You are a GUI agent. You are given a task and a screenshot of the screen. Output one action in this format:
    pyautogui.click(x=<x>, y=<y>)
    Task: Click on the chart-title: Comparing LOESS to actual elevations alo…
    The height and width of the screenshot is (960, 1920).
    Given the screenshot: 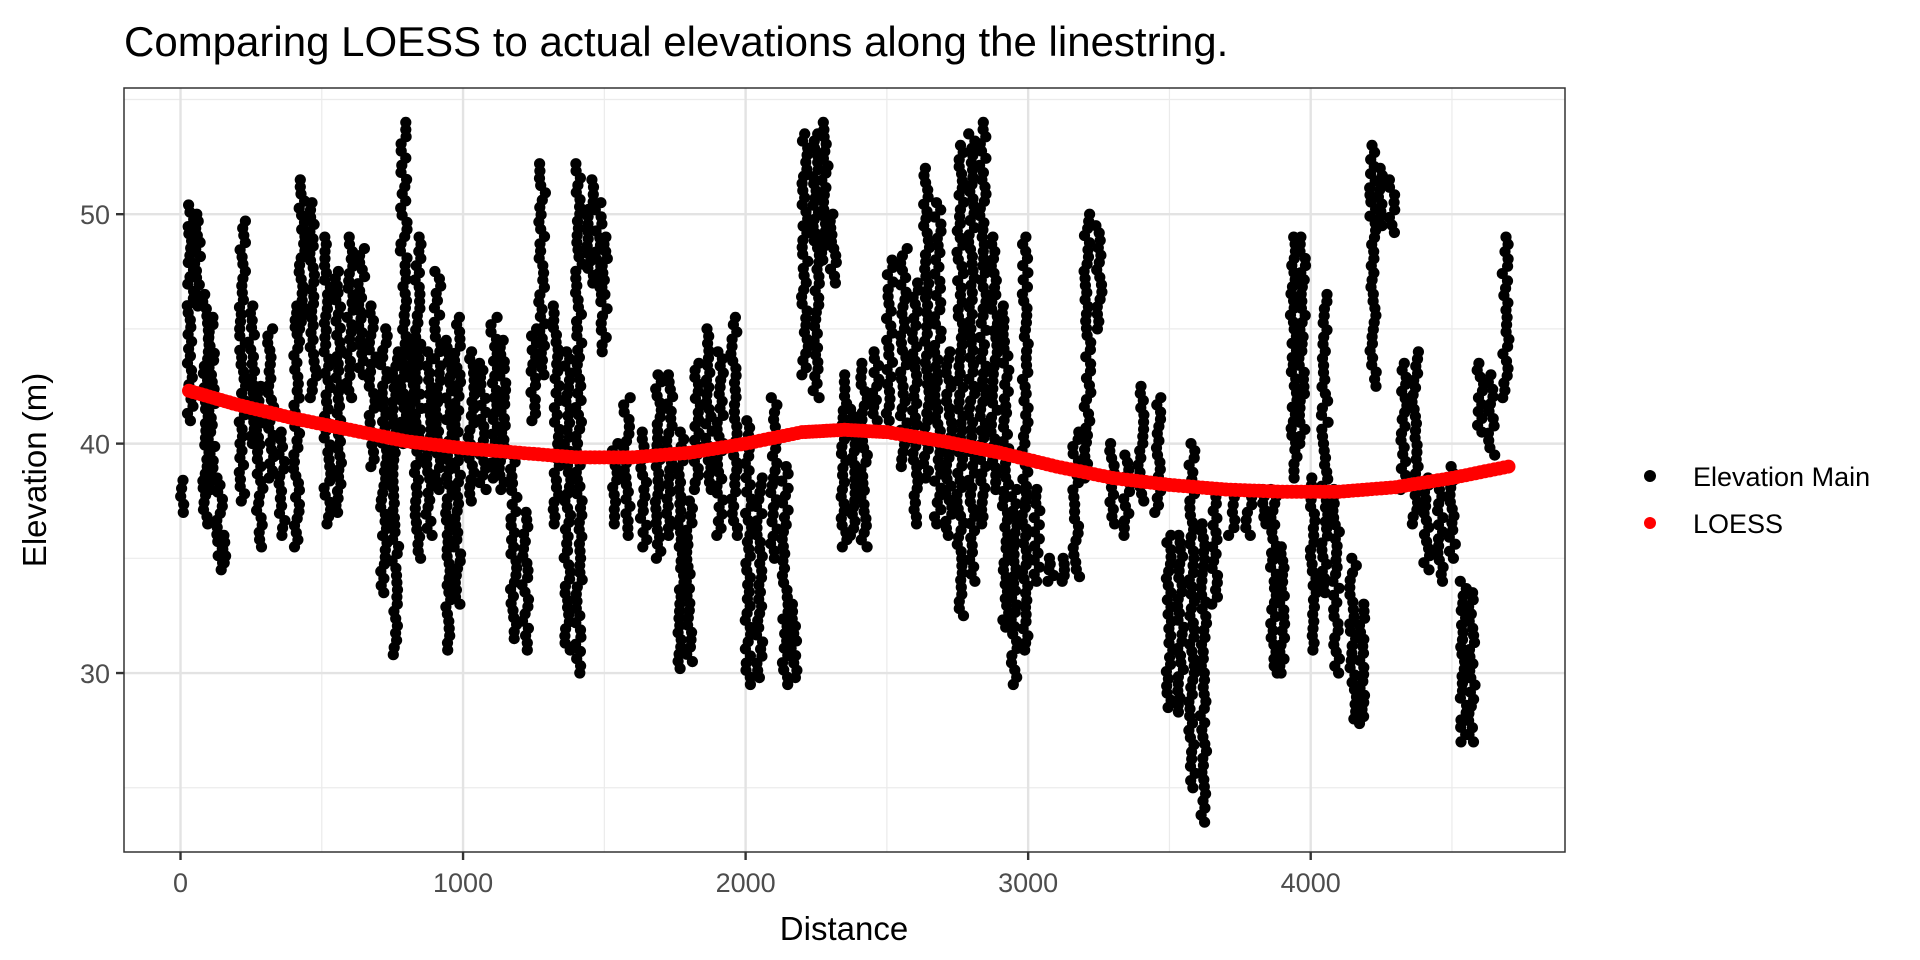 What is the action you would take?
    pyautogui.click(x=676, y=41)
    